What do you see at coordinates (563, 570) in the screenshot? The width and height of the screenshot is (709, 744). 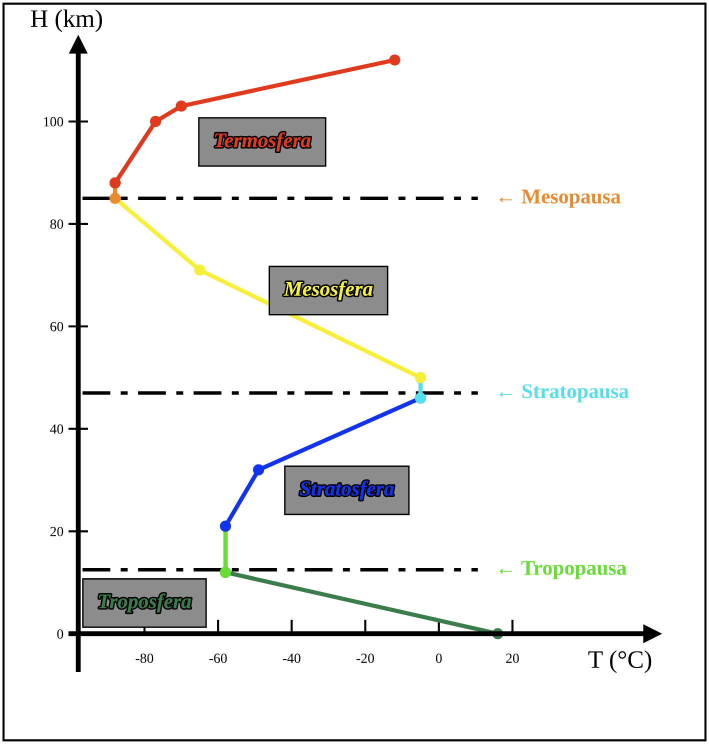 I see `ref-line-label: ← Tropopausa` at bounding box center [563, 570].